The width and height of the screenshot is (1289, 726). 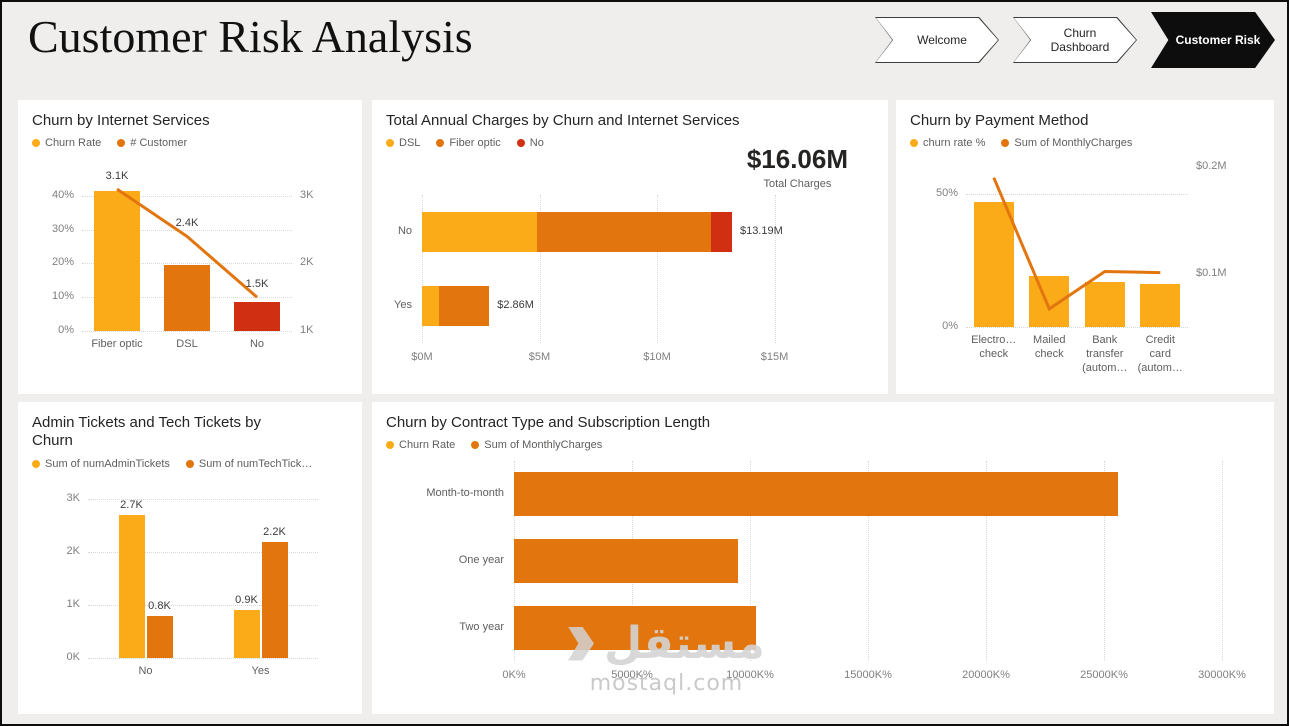 I want to click on x-axis-label: 25000K%, so click(x=1104, y=675).